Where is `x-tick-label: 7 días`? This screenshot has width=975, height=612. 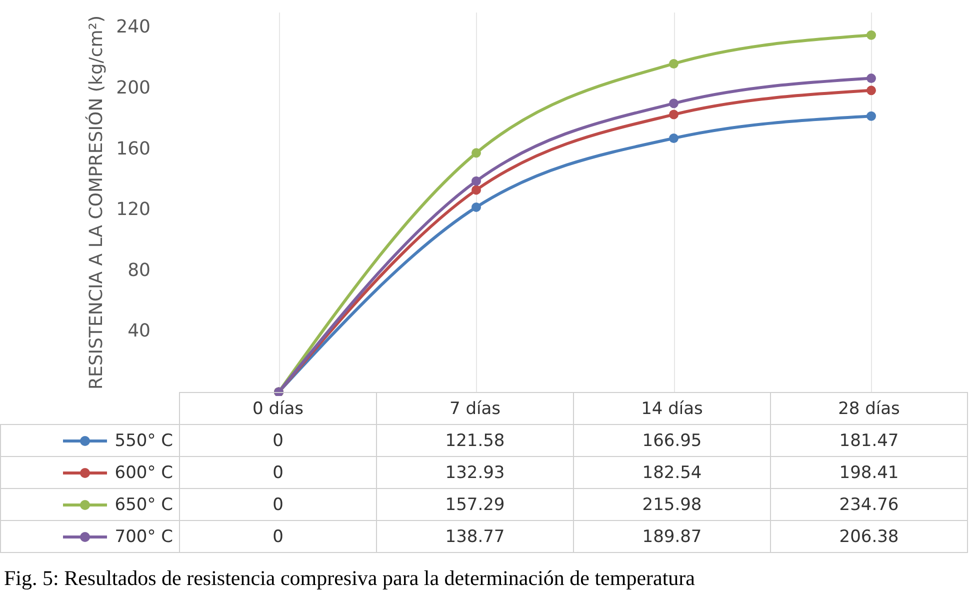 x-tick-label: 7 días is located at coordinates (475, 408).